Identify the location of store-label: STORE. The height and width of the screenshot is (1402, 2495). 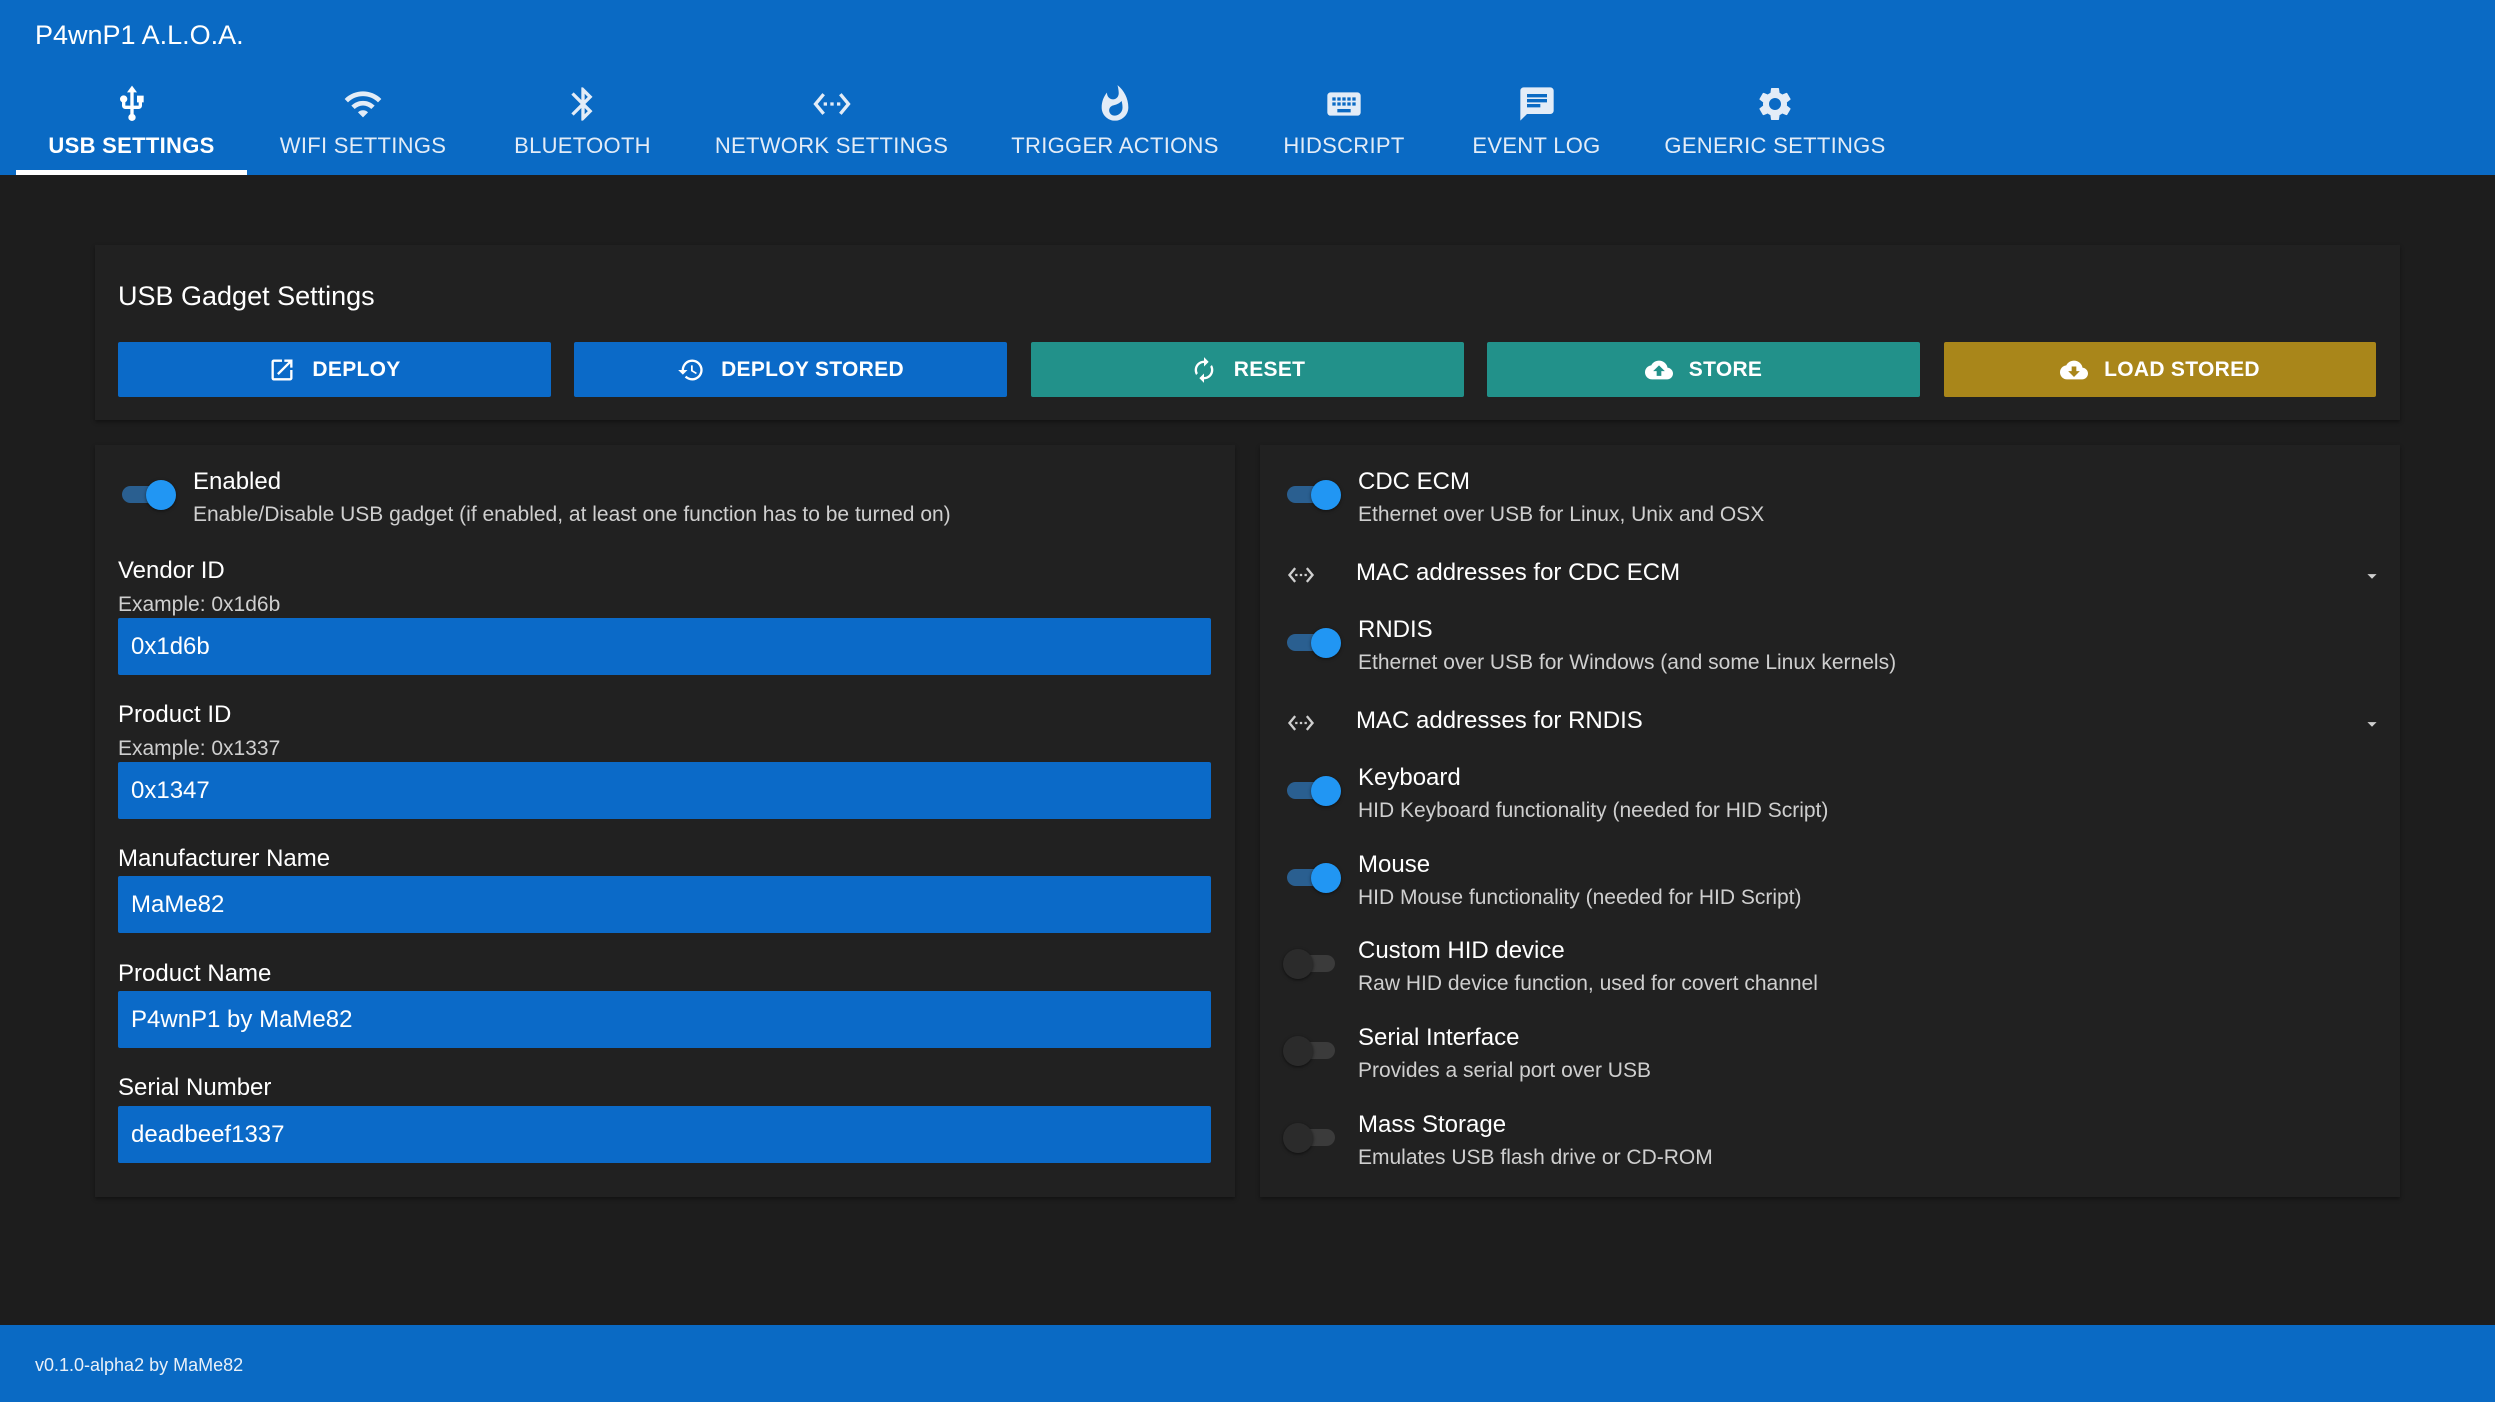
(1725, 369).